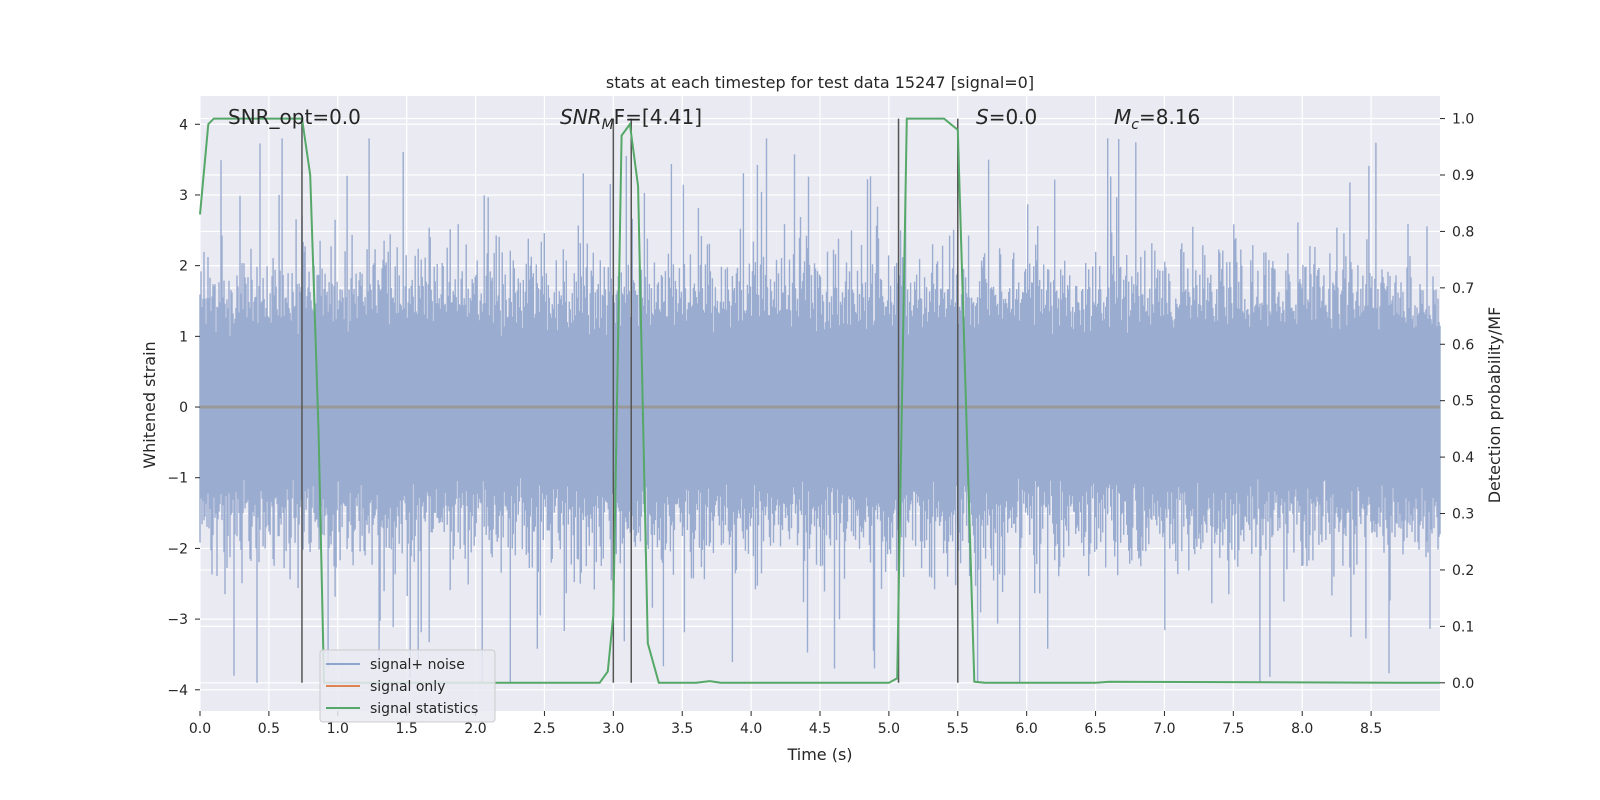 The image size is (1600, 800). I want to click on legend-label-signal-statistics: signal statistics, so click(424, 709).